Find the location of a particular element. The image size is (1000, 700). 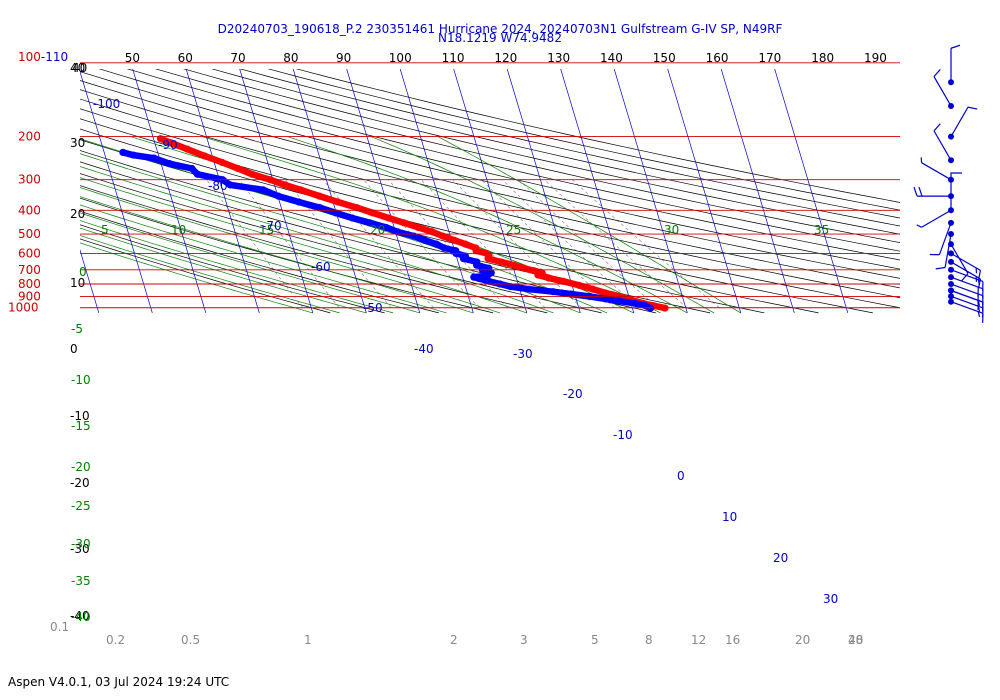

mixing-ratio-tick-label: 5 is located at coordinates (105, 230).